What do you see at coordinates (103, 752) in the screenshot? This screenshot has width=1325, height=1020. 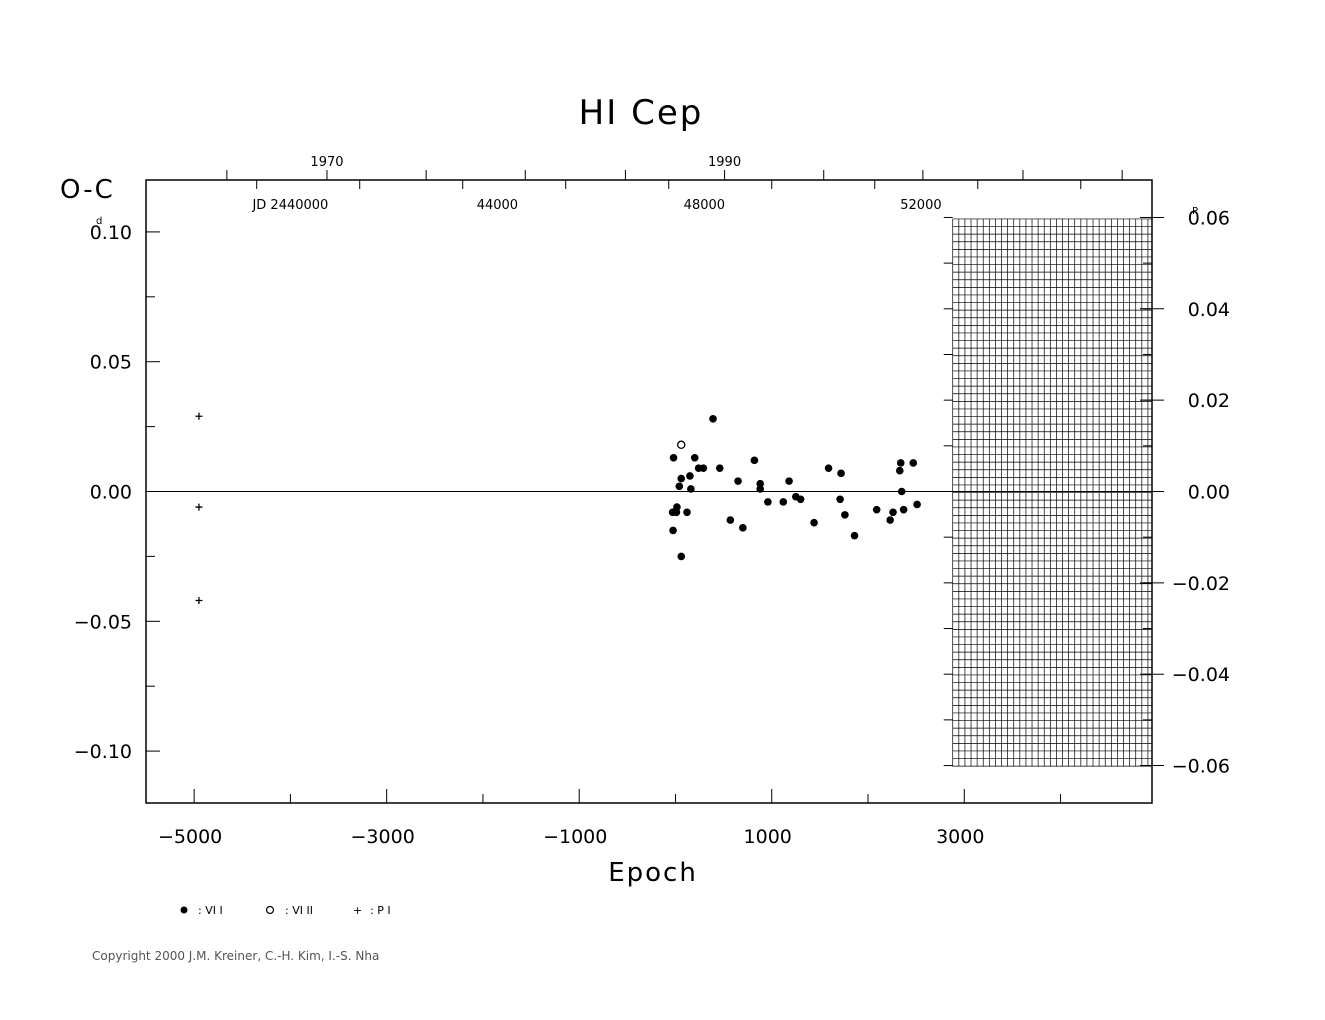 I see `y-tick-label: −0.10` at bounding box center [103, 752].